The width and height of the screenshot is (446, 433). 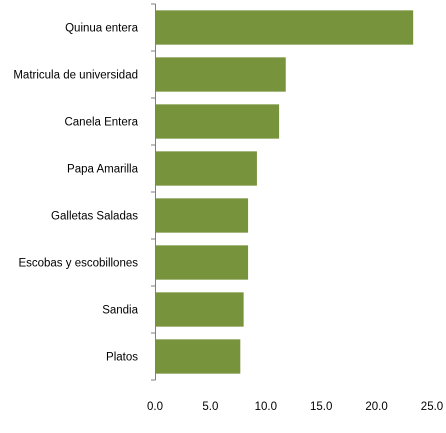 I want to click on category-label-7: Platos, so click(x=122, y=358).